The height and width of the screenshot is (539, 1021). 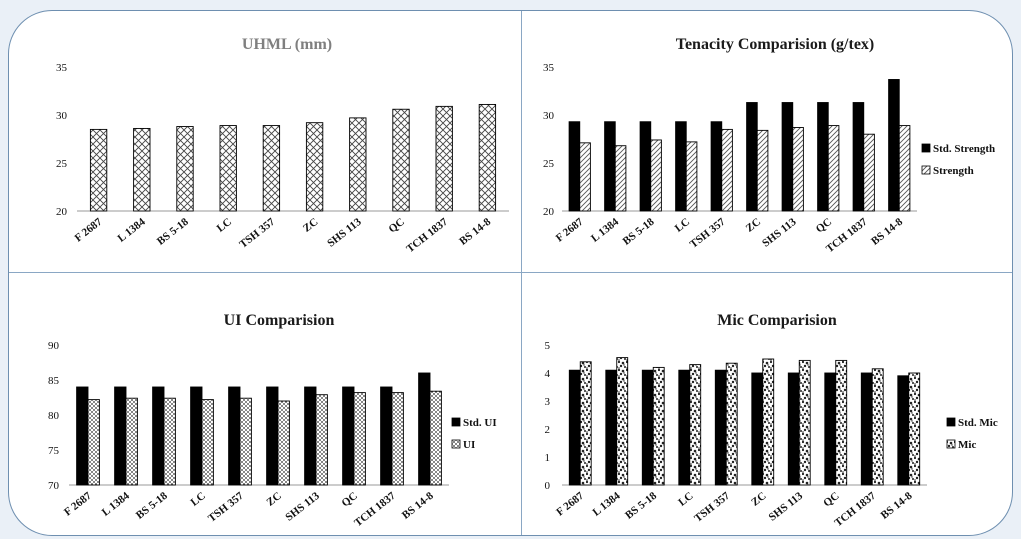 What do you see at coordinates (752, 157) in the screenshot?
I see `bar-std-strength-zc` at bounding box center [752, 157].